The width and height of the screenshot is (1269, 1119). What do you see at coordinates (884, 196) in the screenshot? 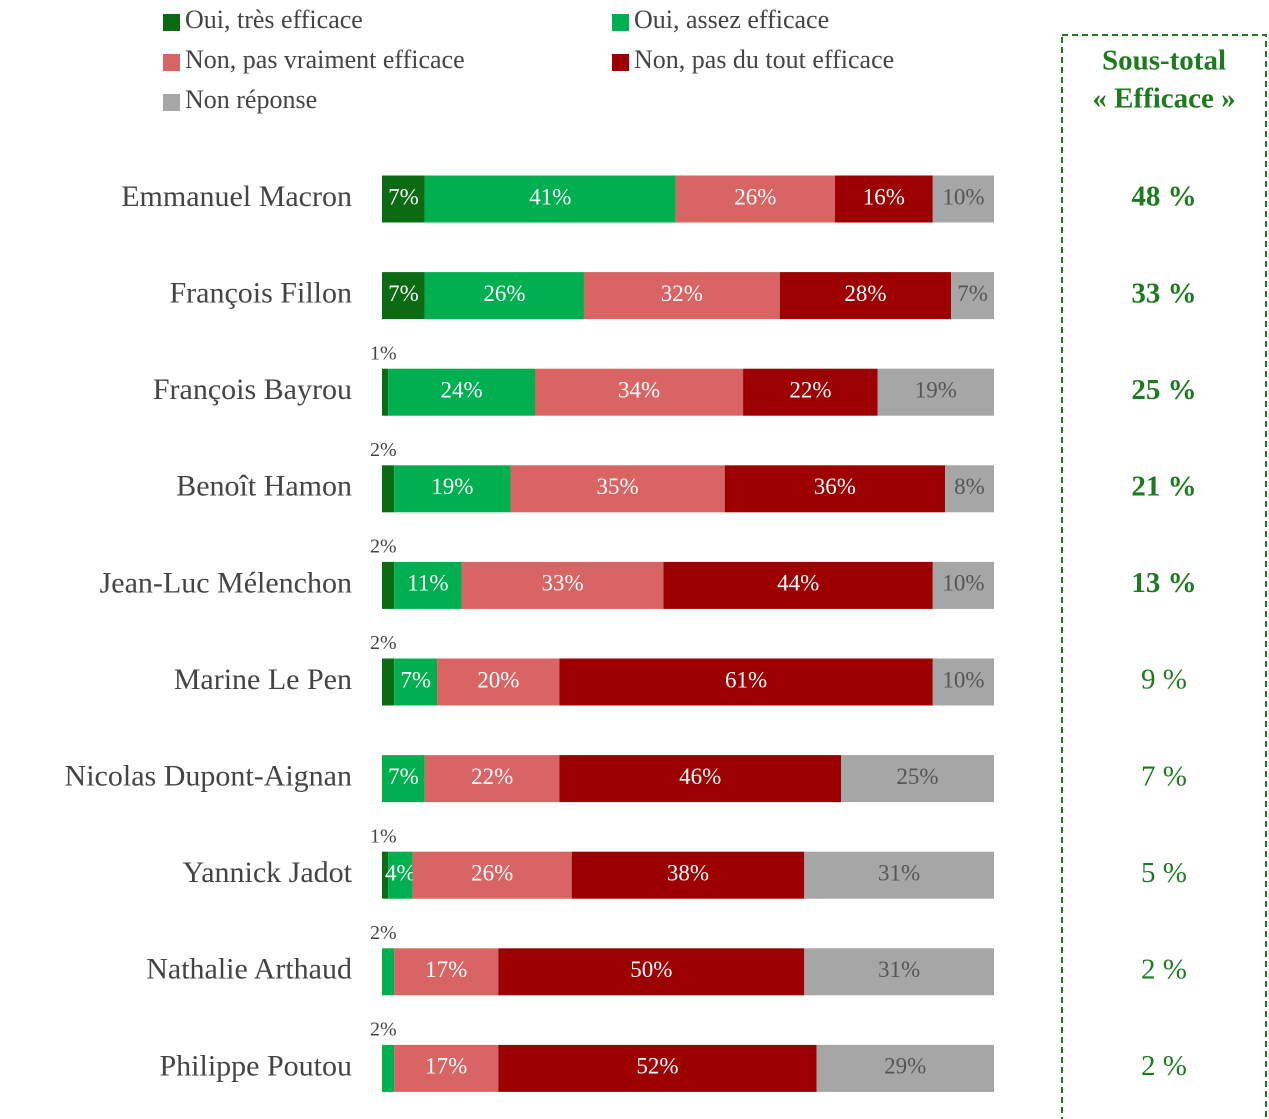
I see `value-label: 16%` at bounding box center [884, 196].